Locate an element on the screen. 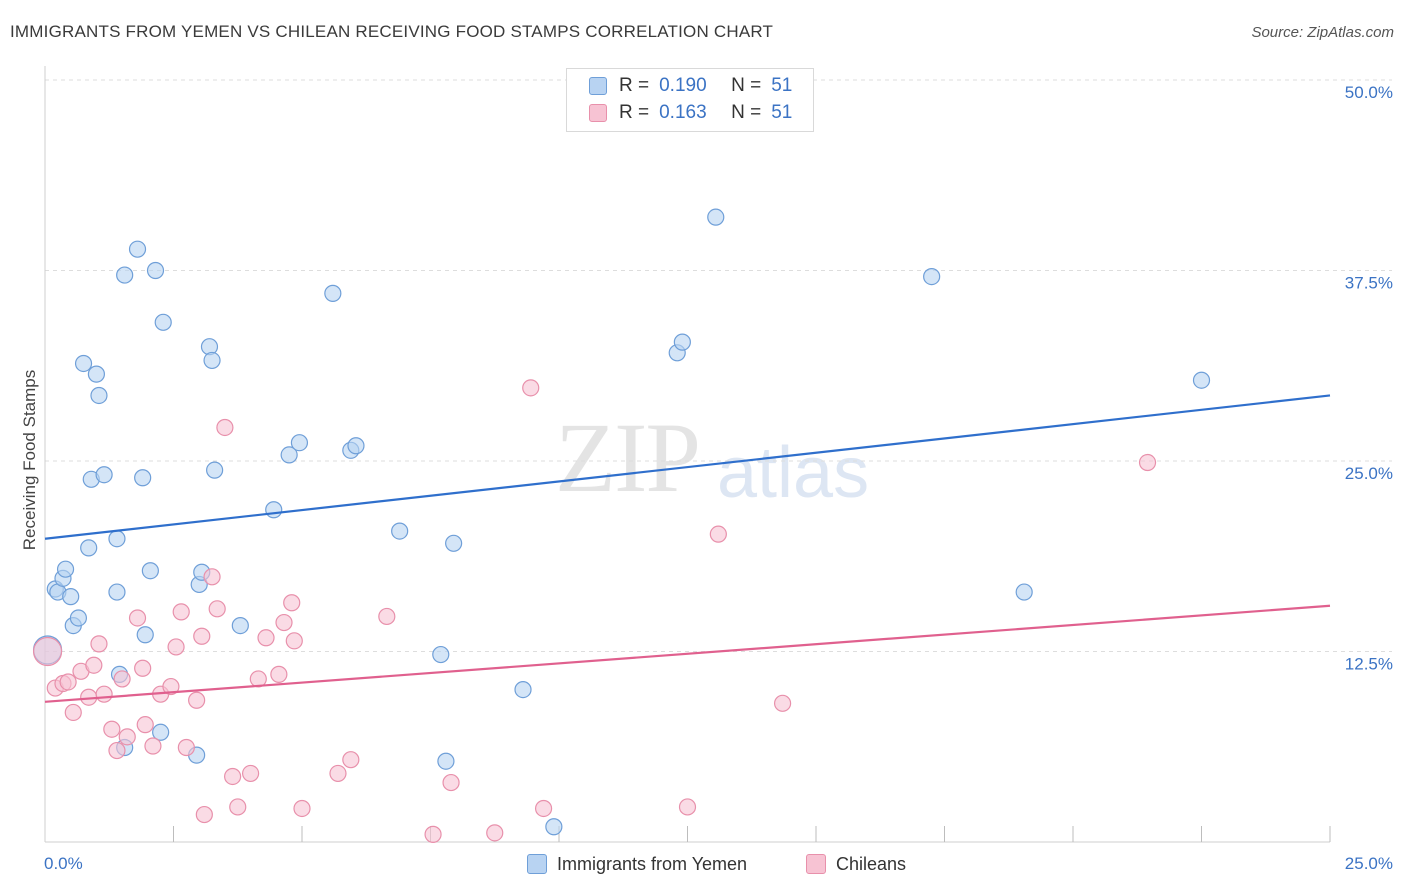 The image size is (1406, 892). legend-swatch-yemen is located at coordinates (537, 864).